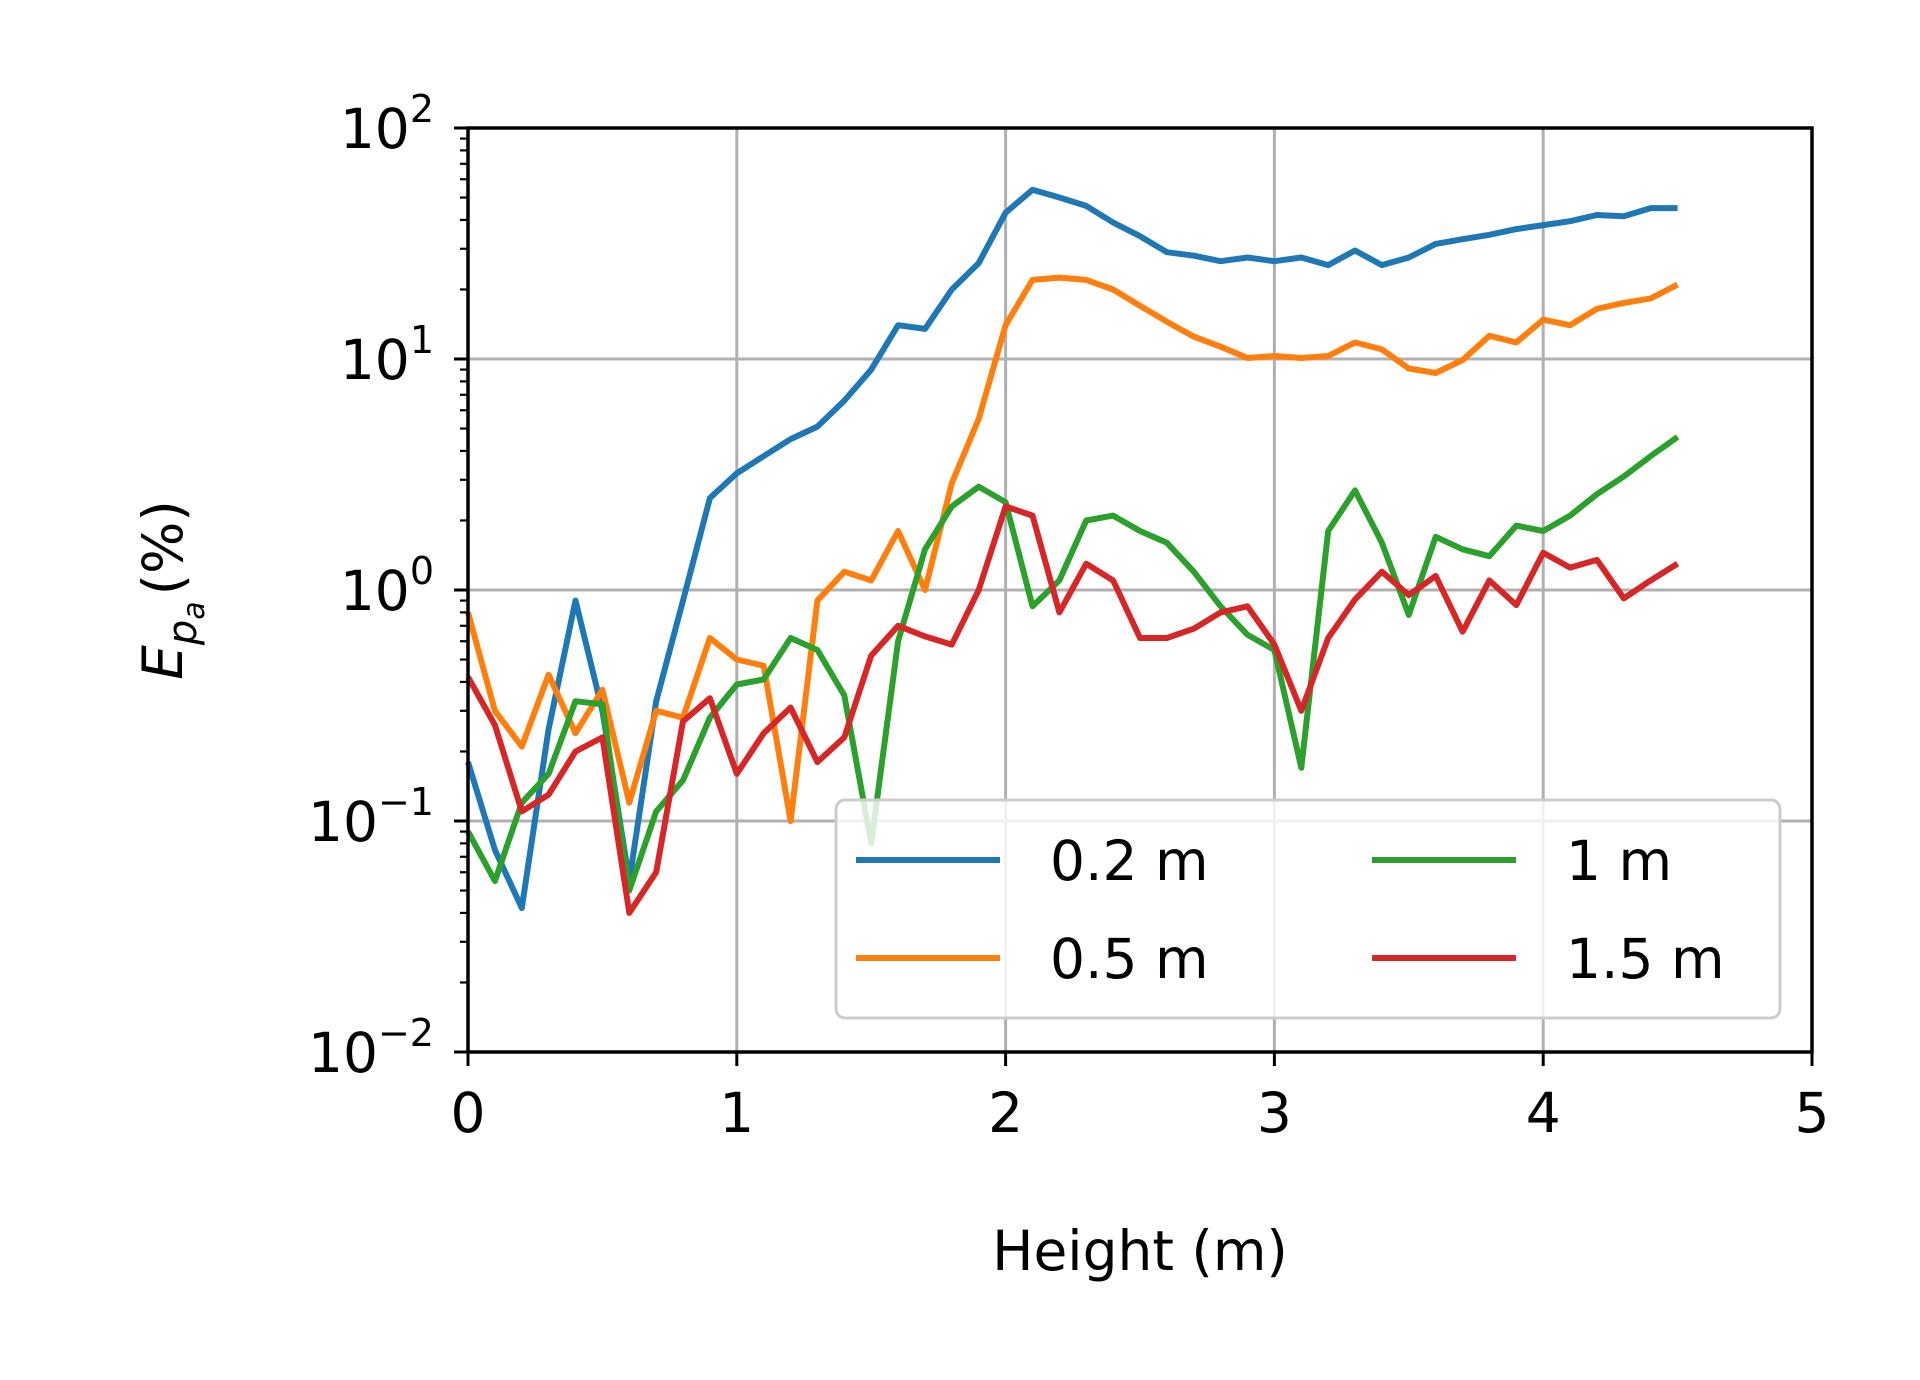  What do you see at coordinates (1005, 1113) in the screenshot?
I see `x-tick-label: 2` at bounding box center [1005, 1113].